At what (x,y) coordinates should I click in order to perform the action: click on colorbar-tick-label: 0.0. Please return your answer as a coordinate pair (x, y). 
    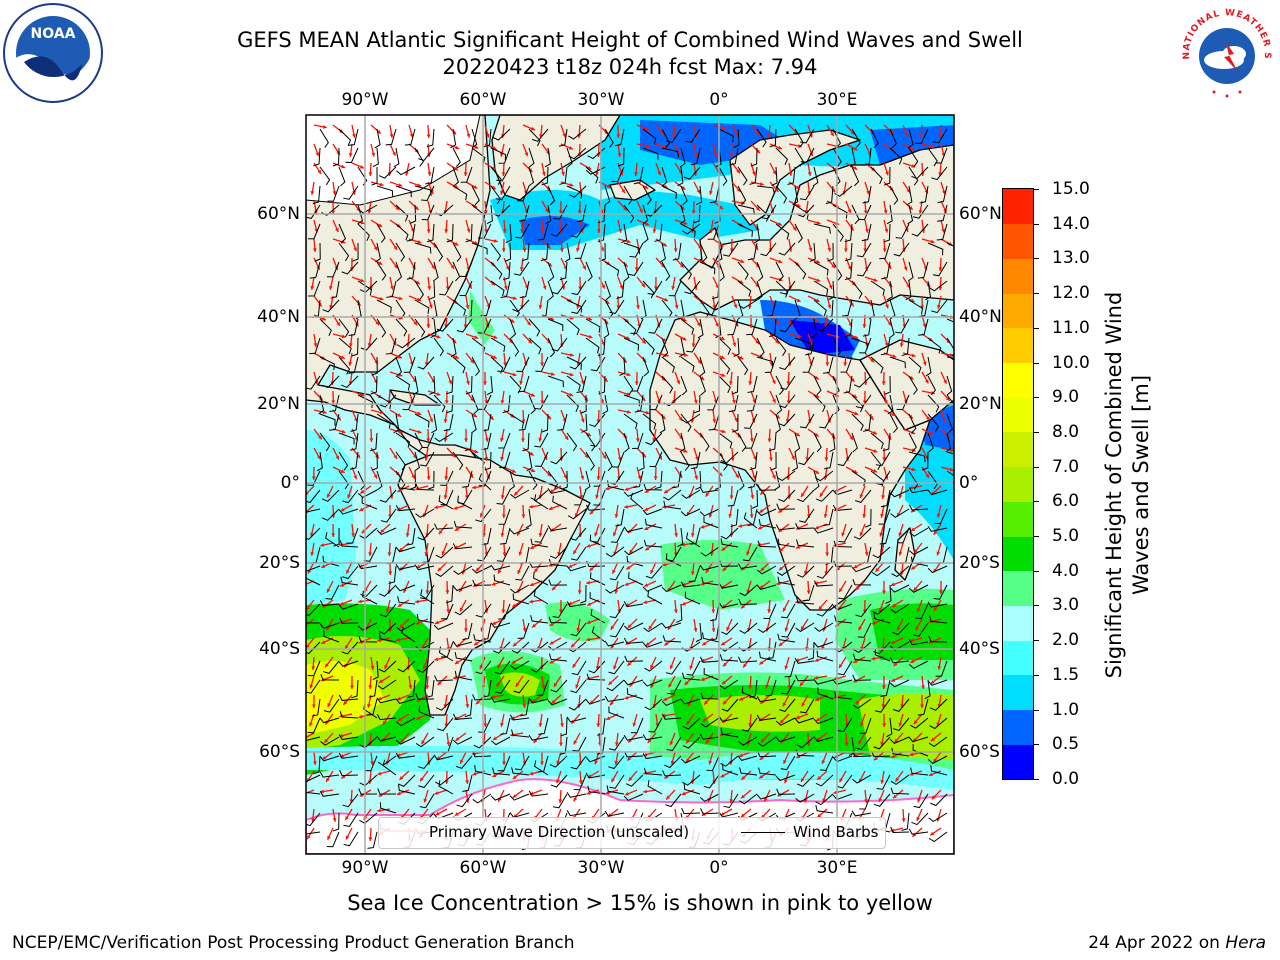
    Looking at the image, I should click on (1066, 779).